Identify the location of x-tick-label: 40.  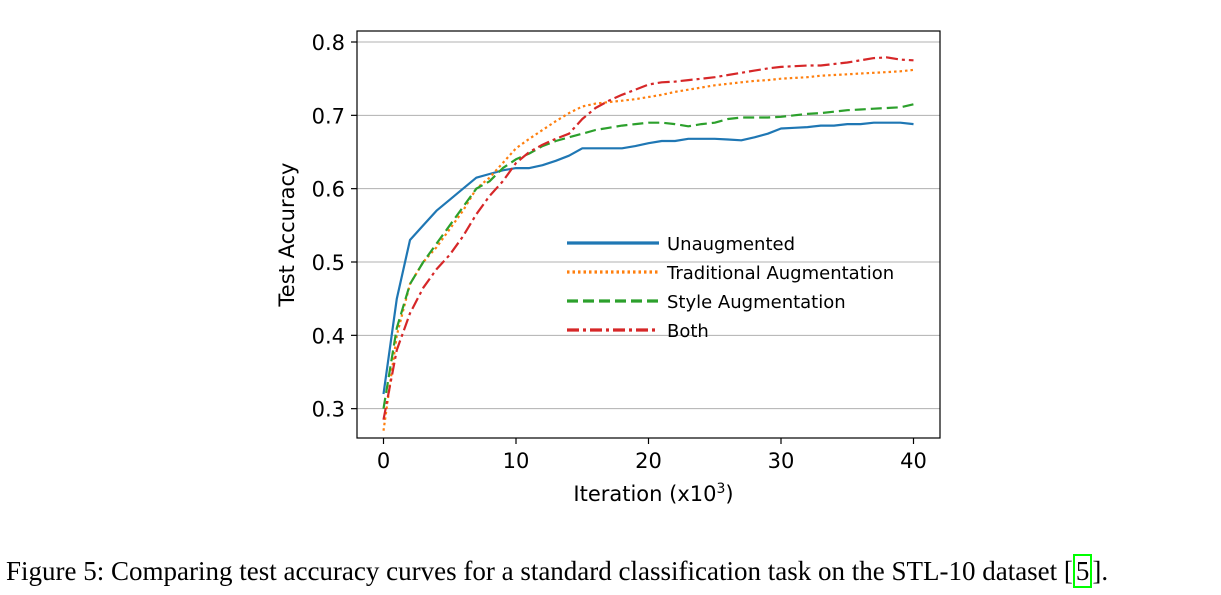
(913, 461).